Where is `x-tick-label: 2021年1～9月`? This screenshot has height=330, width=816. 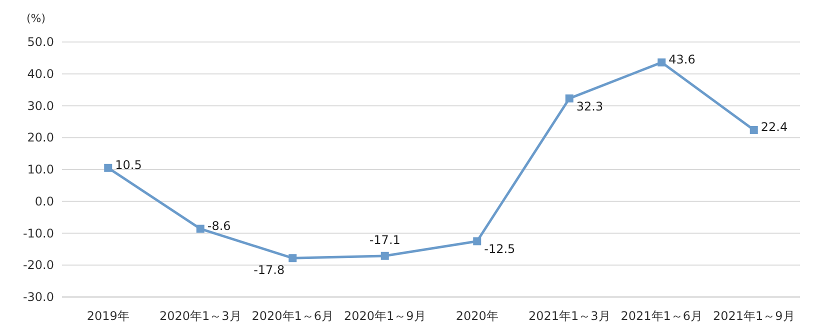 x-tick-label: 2021年1～9月 is located at coordinates (753, 316).